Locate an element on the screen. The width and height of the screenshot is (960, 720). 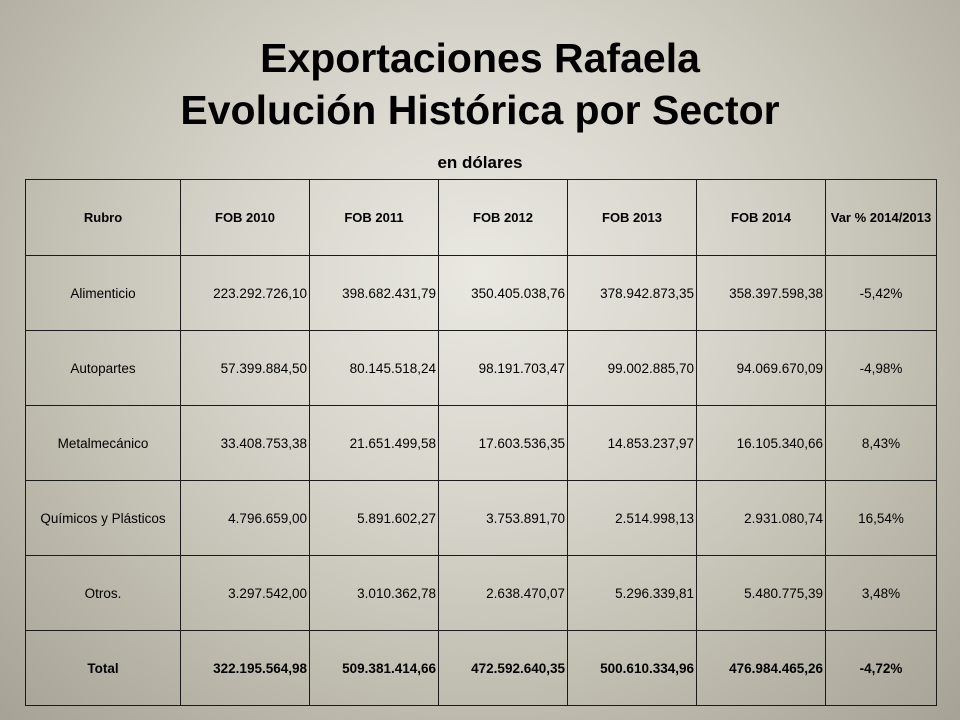
cell-fob-2012: 2.638.470,07 is located at coordinates (503, 593).